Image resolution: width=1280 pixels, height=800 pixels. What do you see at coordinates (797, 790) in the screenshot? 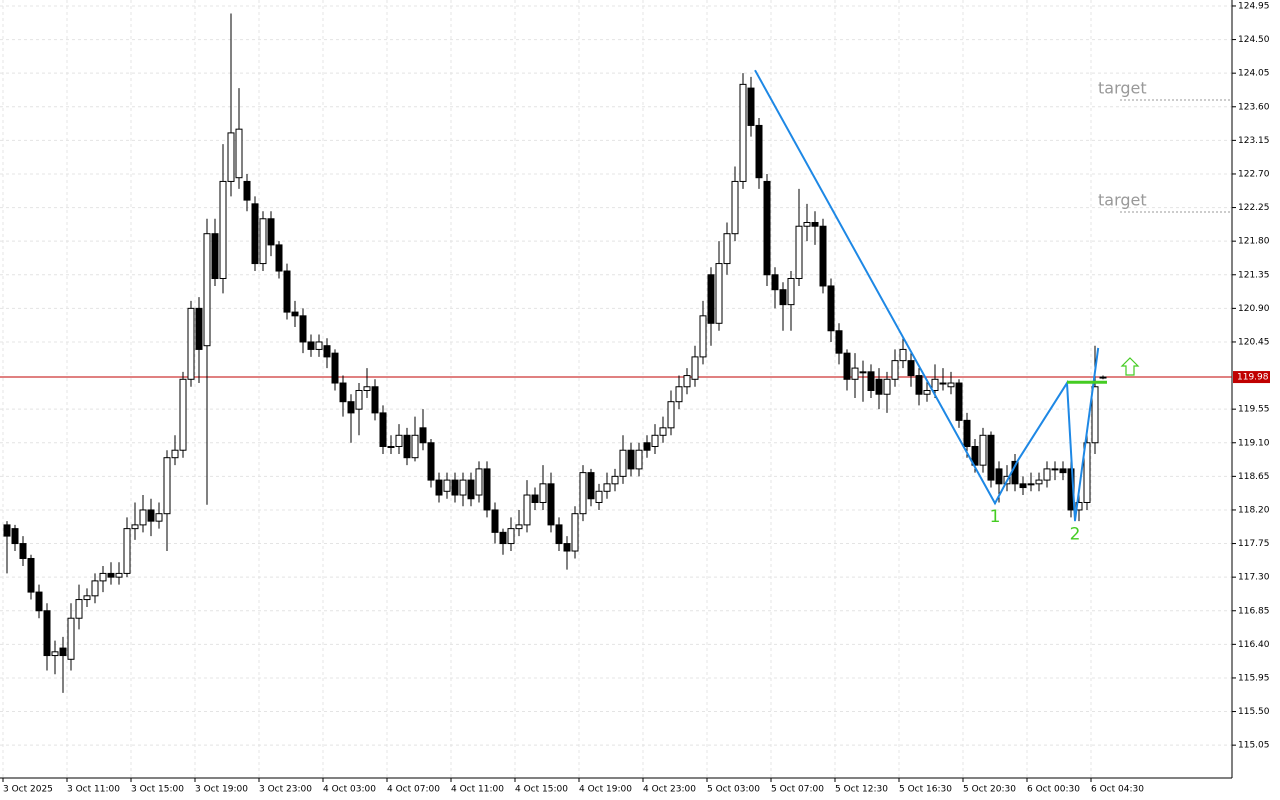
I see `x-tick-label: 5 Oct 07:00` at bounding box center [797, 790].